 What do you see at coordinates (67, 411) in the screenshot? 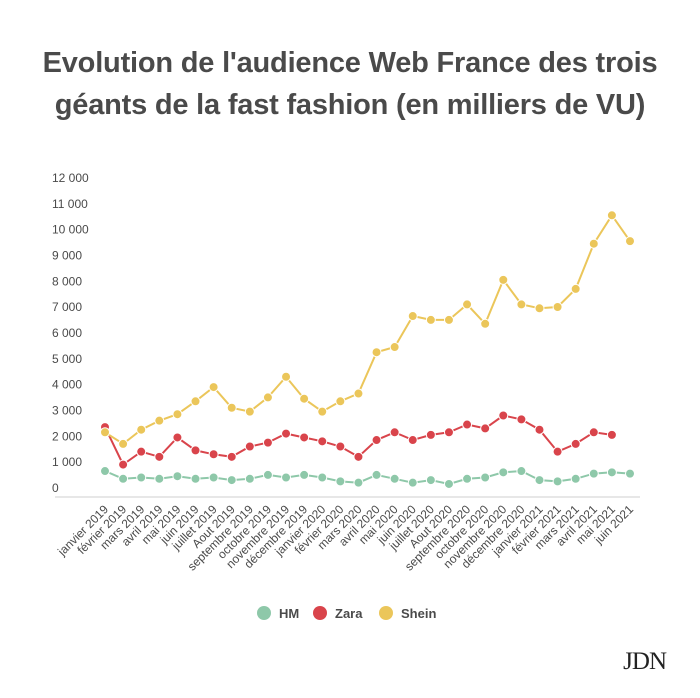
I see `y-tick-label: 3 000` at bounding box center [67, 411].